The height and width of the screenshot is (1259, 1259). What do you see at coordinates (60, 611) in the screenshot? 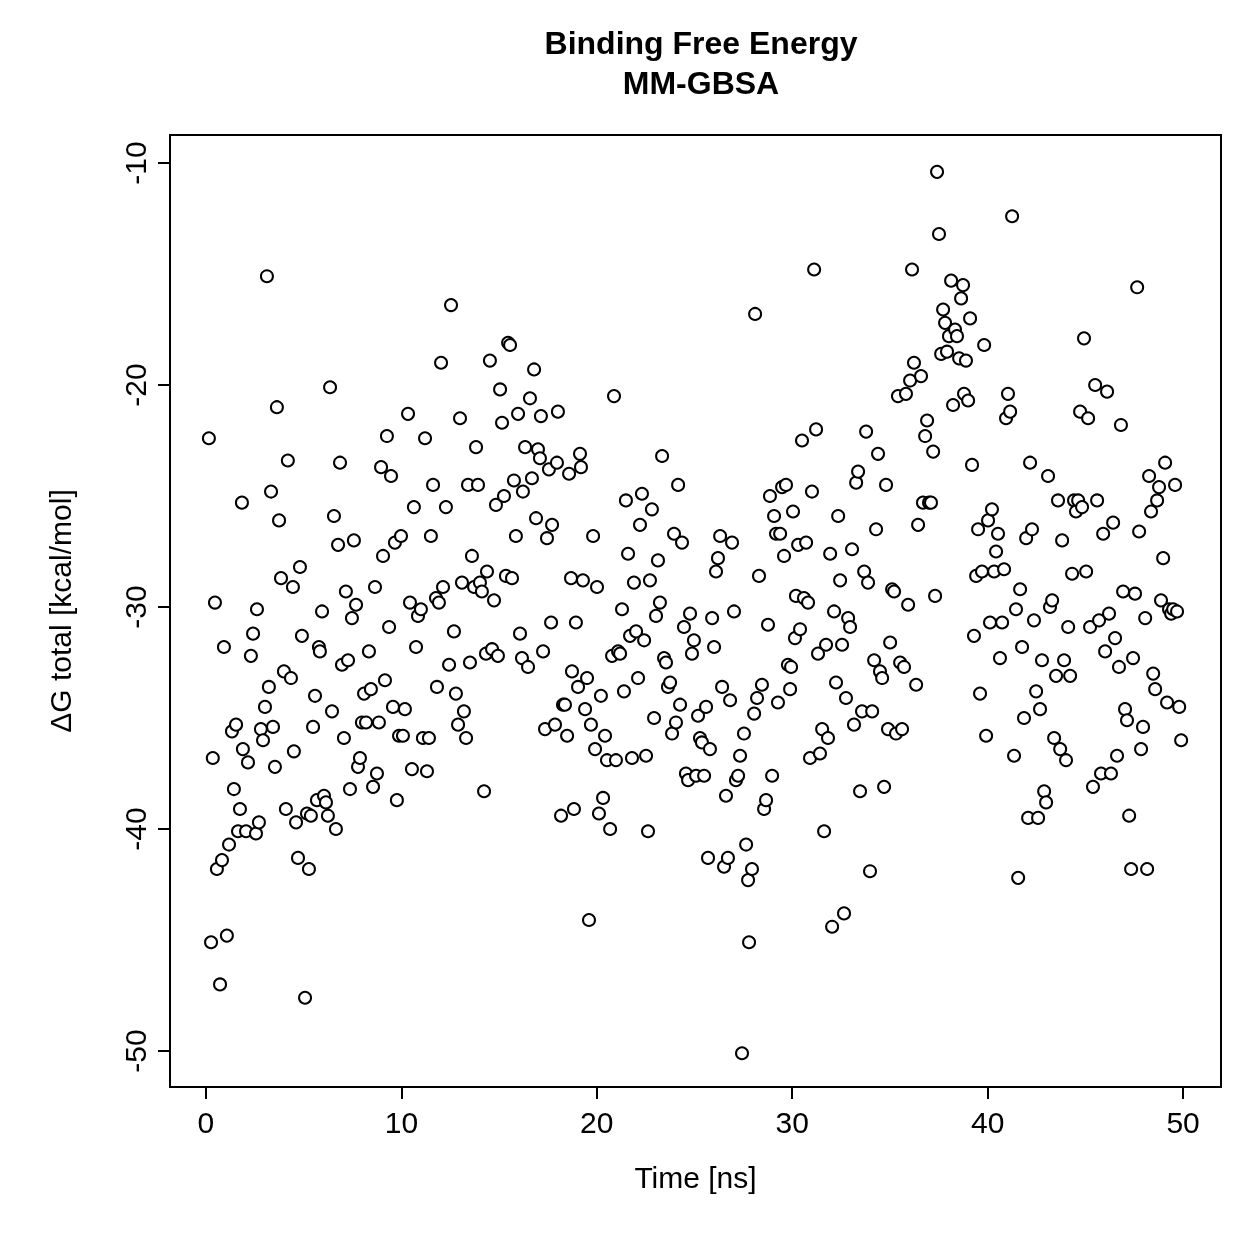
I see `y-axis-title: ΔG total [kcal/mol]` at bounding box center [60, 611].